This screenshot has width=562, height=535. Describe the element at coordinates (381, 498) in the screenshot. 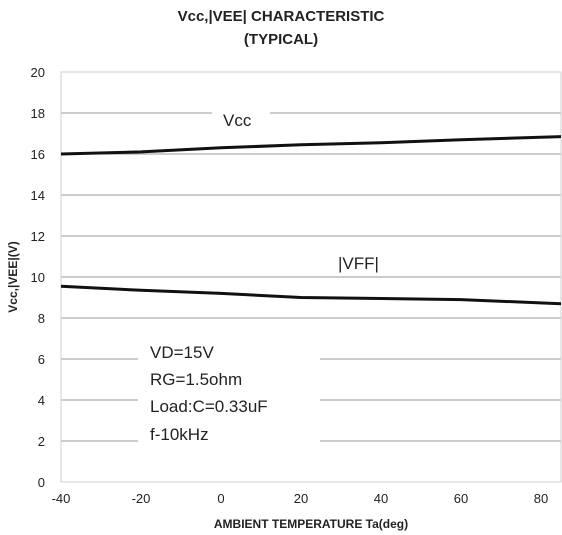

I see `x-tick-label: 40` at that location.